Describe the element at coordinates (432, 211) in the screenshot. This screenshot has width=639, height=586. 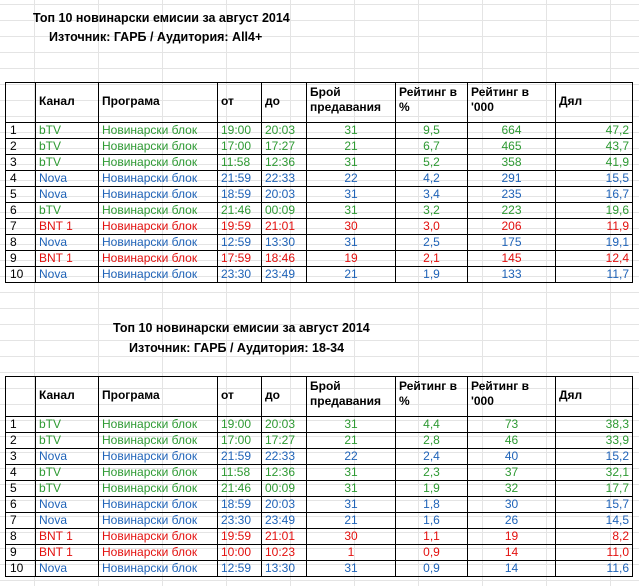
I see `cell-rating-pct: 3,2` at that location.